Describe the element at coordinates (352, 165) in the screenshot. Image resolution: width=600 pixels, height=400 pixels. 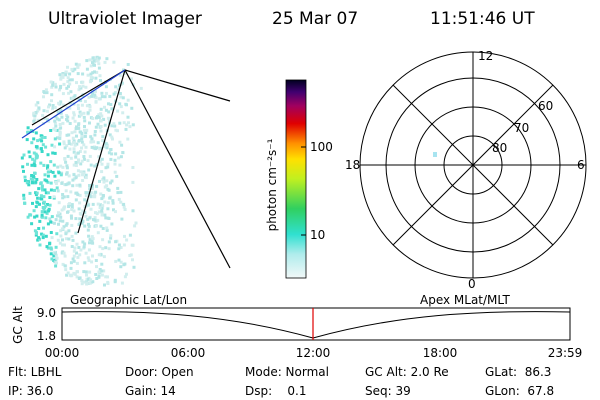
I see `mlt-label: 18` at that location.